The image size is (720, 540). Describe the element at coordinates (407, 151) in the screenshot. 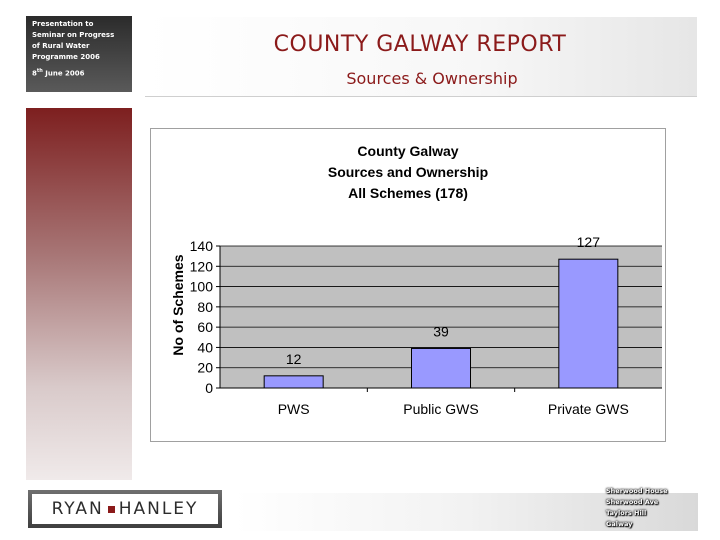

I see `chart-title-line-1: County Galway` at that location.